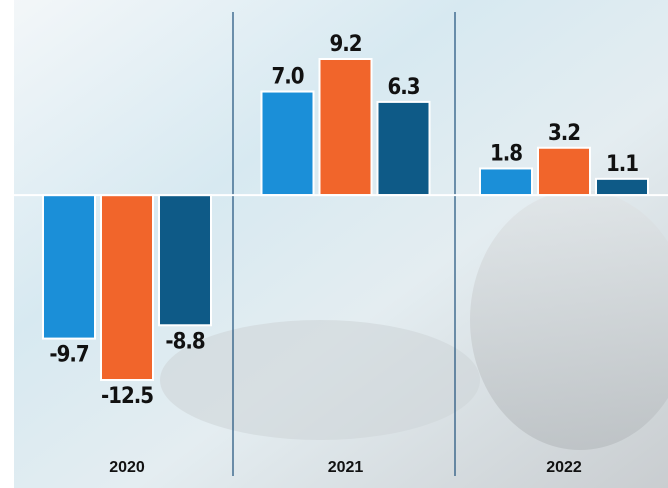  Describe the element at coordinates (287, 77) in the screenshot. I see `data-label: 7.0` at that location.